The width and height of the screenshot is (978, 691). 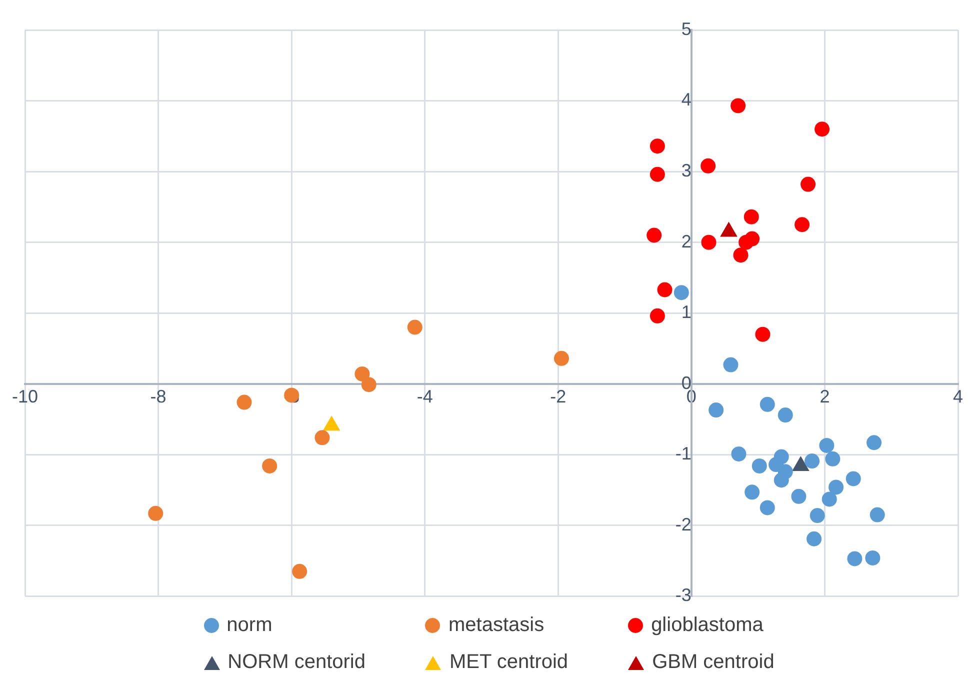 I want to click on y-tick-label: 2, so click(x=686, y=241).